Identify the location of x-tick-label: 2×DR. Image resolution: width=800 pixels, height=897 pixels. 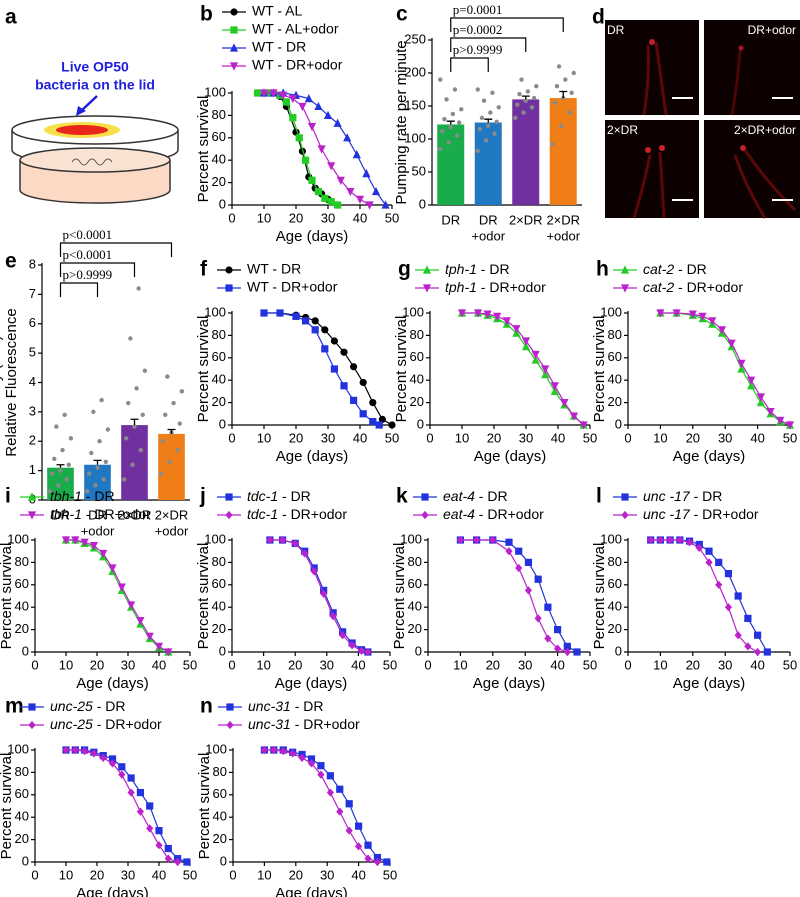
(526, 219).